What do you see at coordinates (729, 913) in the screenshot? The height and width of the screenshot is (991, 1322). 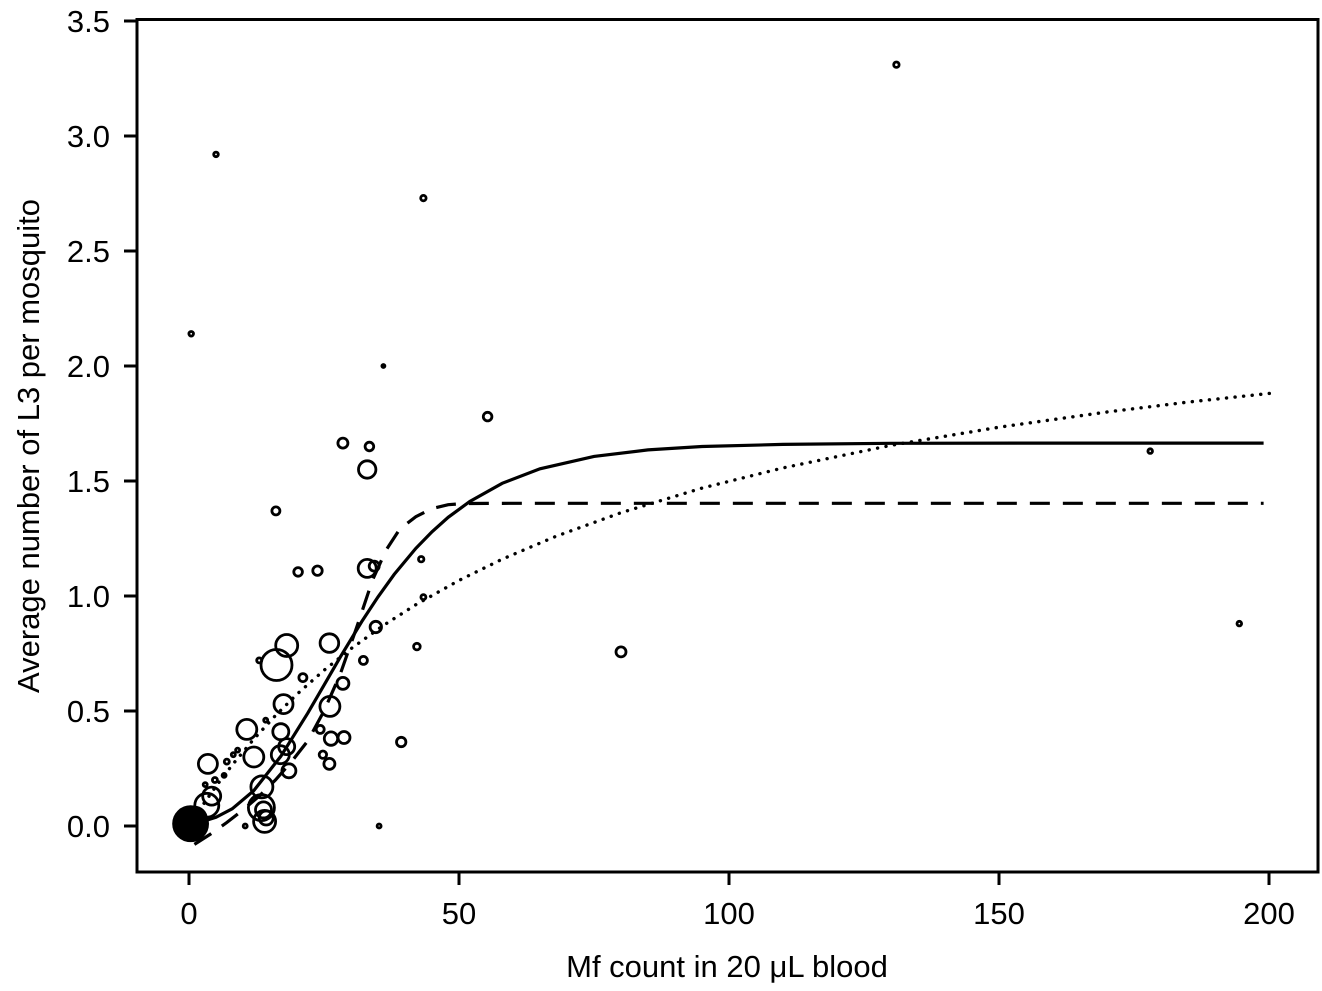 I see `x-tick-label: 100` at bounding box center [729, 913].